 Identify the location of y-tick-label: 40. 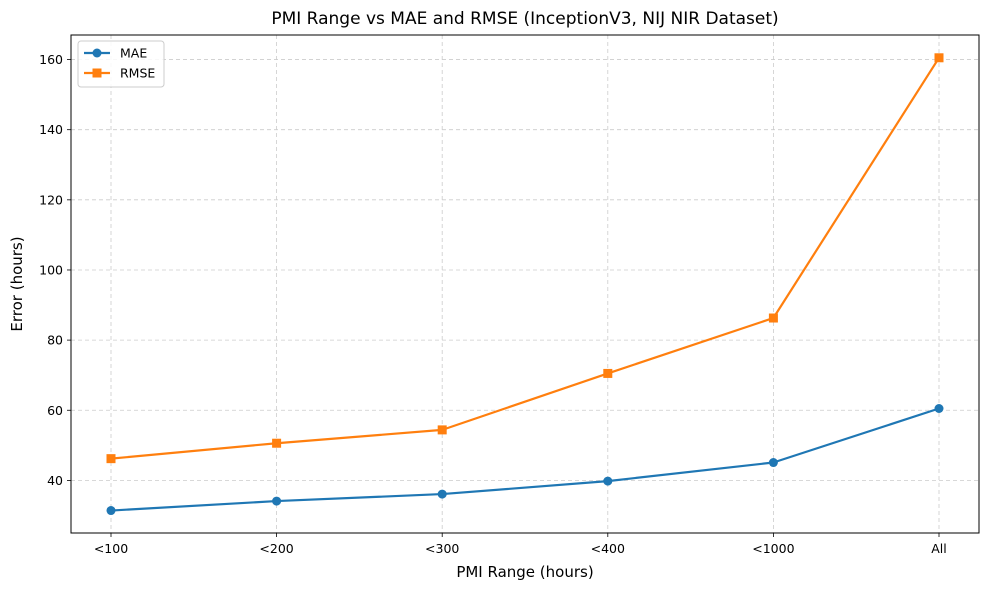
(55, 480).